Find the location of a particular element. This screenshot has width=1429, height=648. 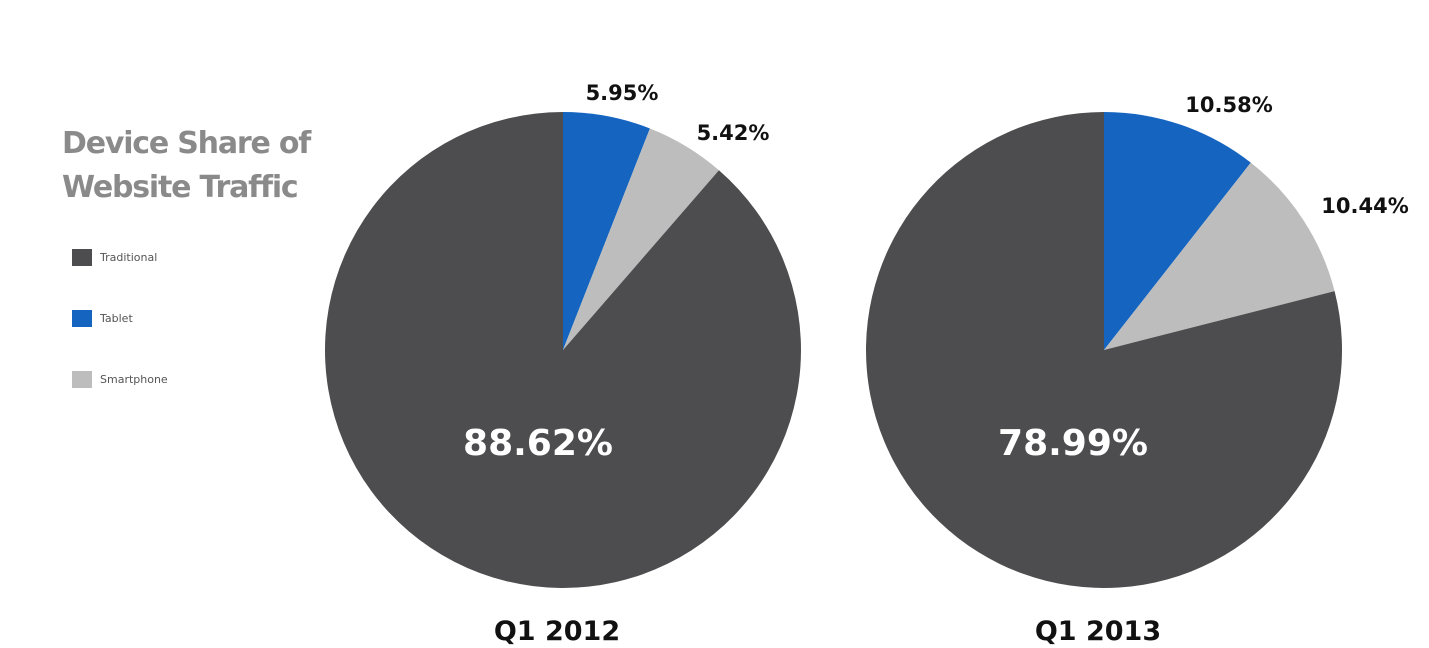

pie-slice-smartphone-q1-2013 is located at coordinates (1219, 256).